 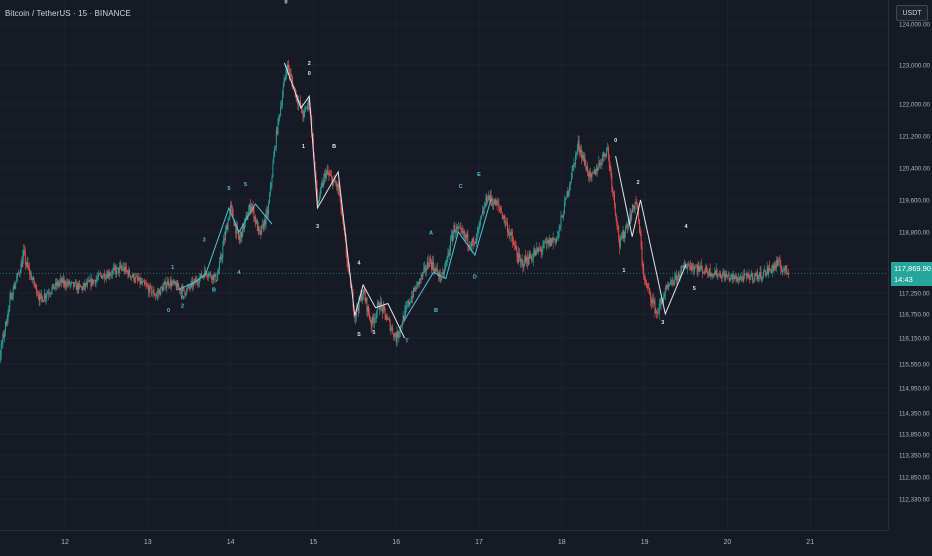 What do you see at coordinates (182, 298) in the screenshot?
I see `wave-label: 0` at bounding box center [182, 298].